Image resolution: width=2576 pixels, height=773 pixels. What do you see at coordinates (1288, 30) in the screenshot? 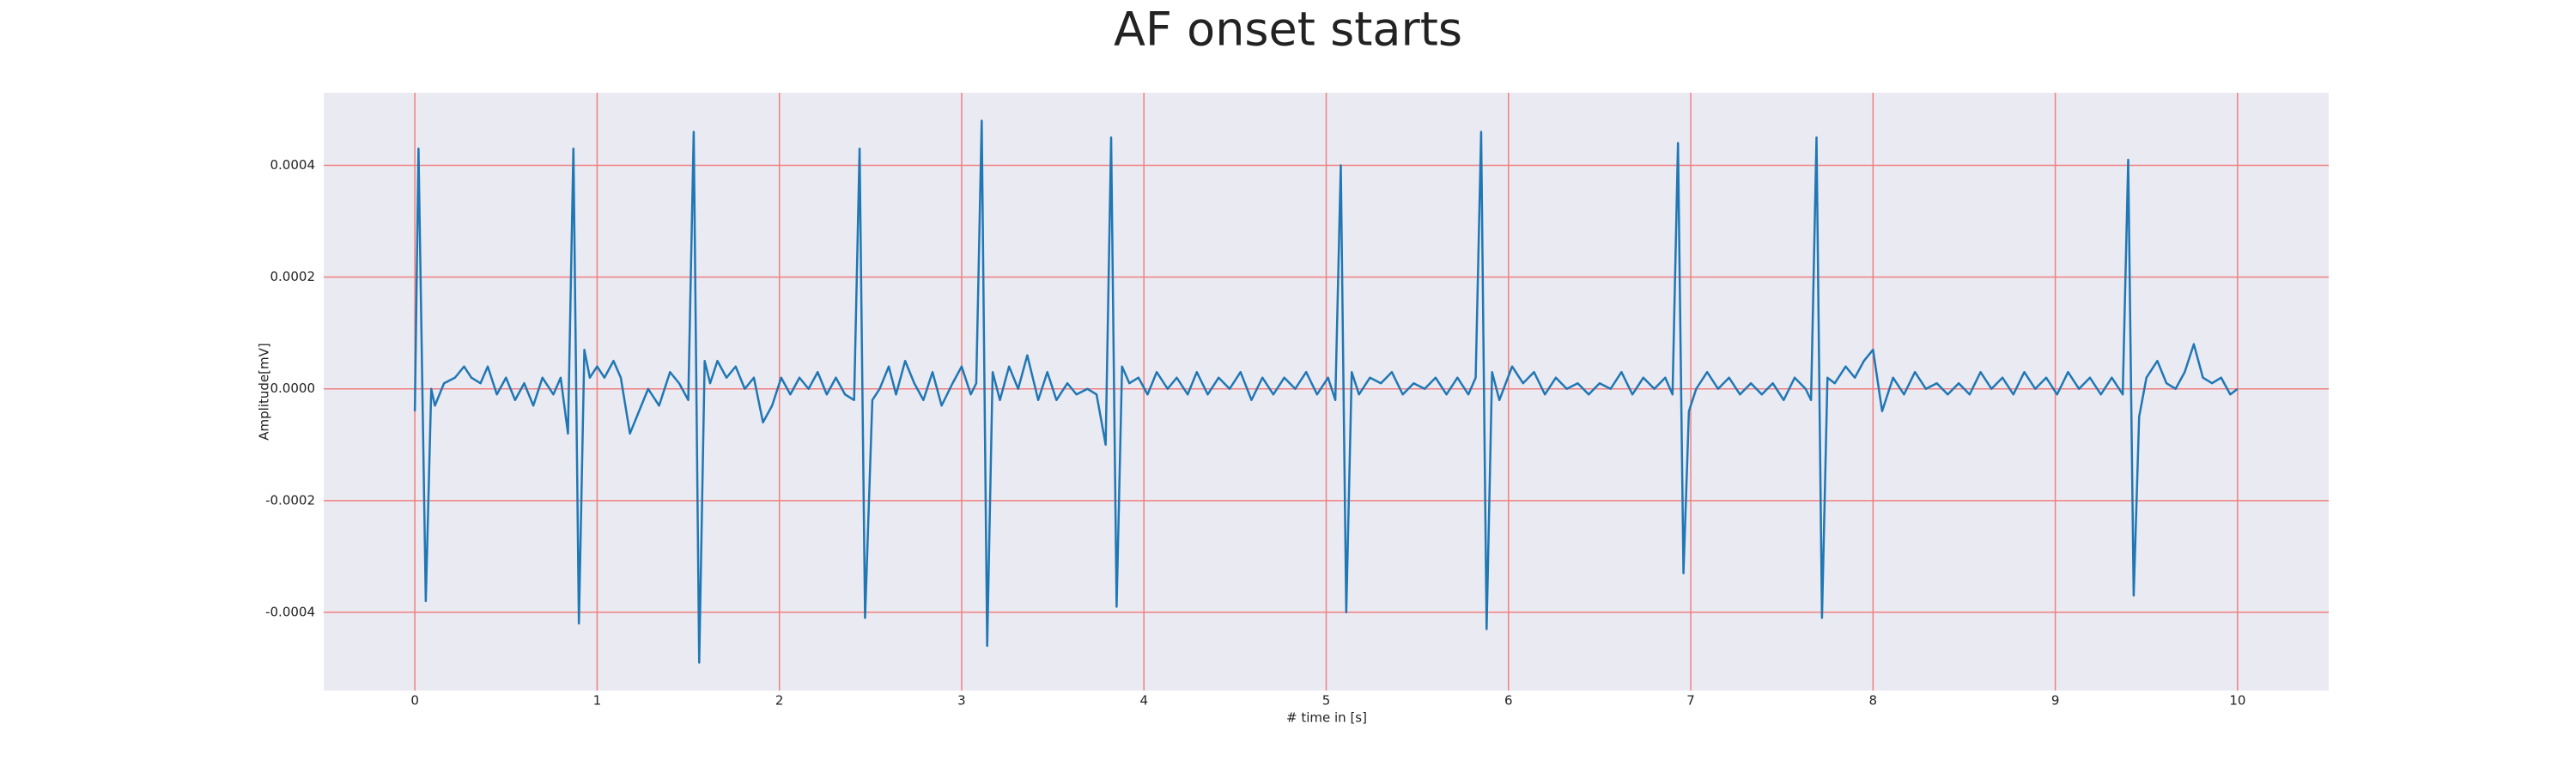
I see `chart-title: AF onset starts` at bounding box center [1288, 30].